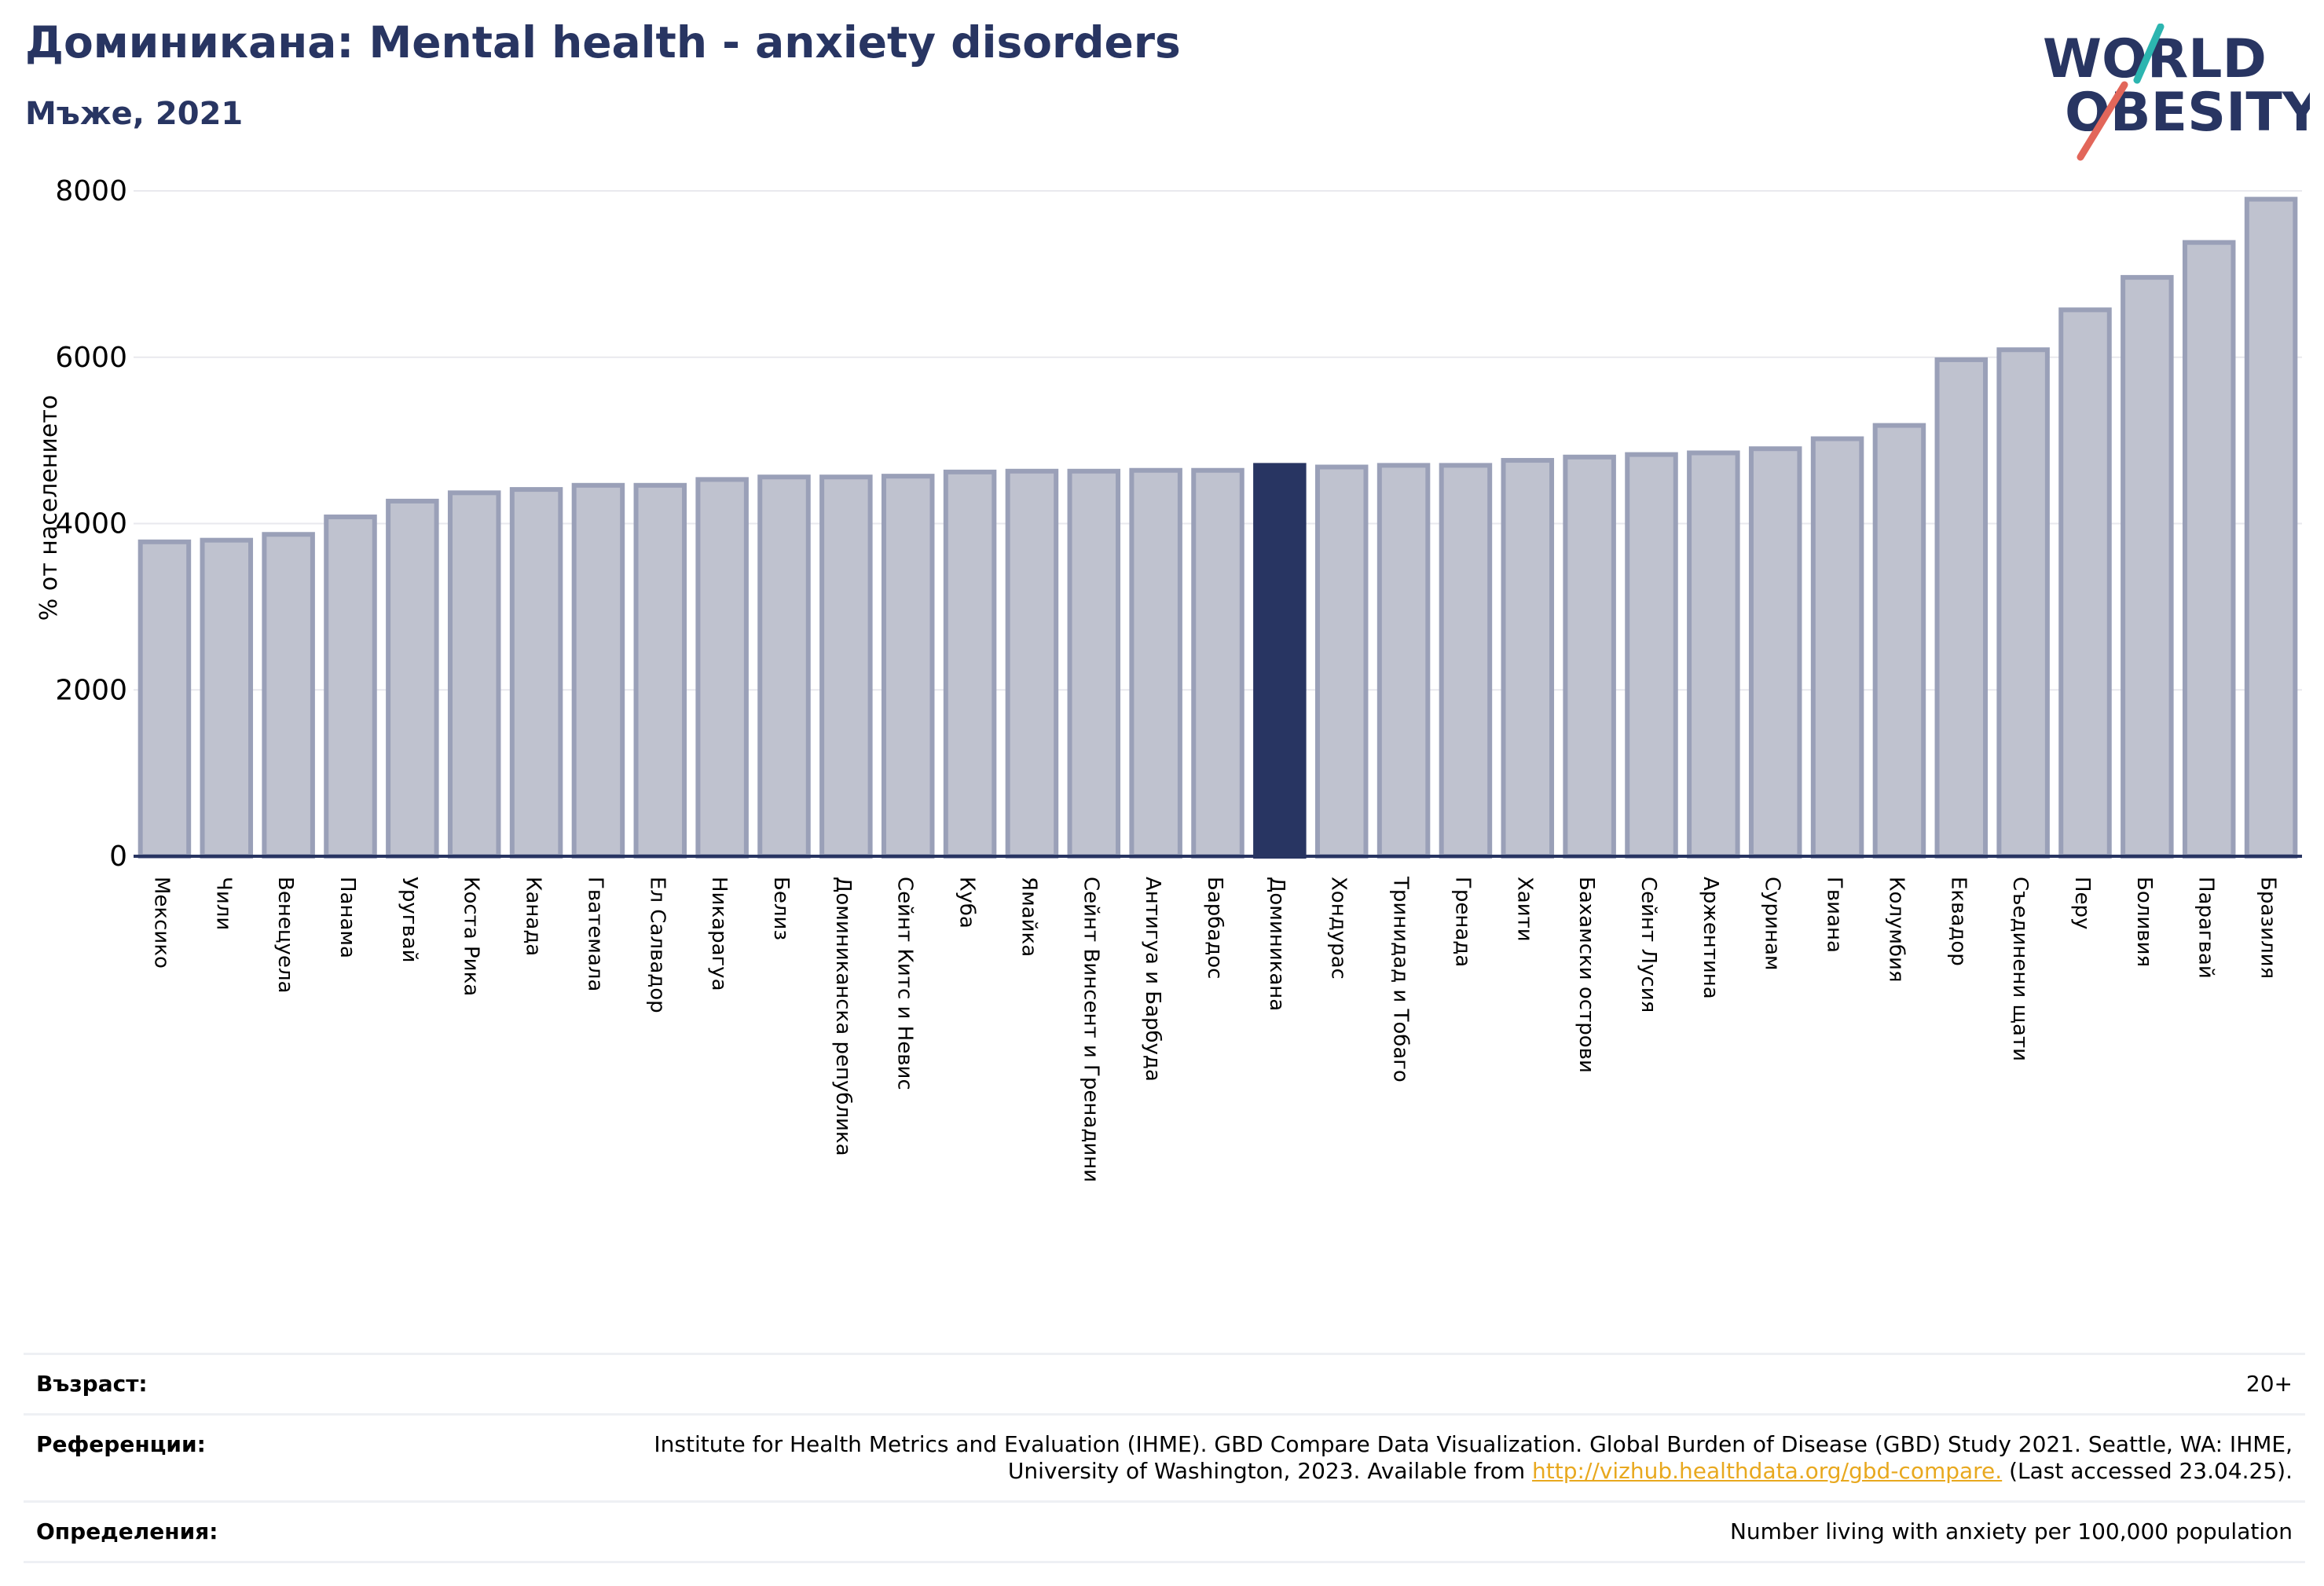 This screenshot has height=1586, width=2324. I want to click on x-tick-label: Бразилия, so click(2268, 928).